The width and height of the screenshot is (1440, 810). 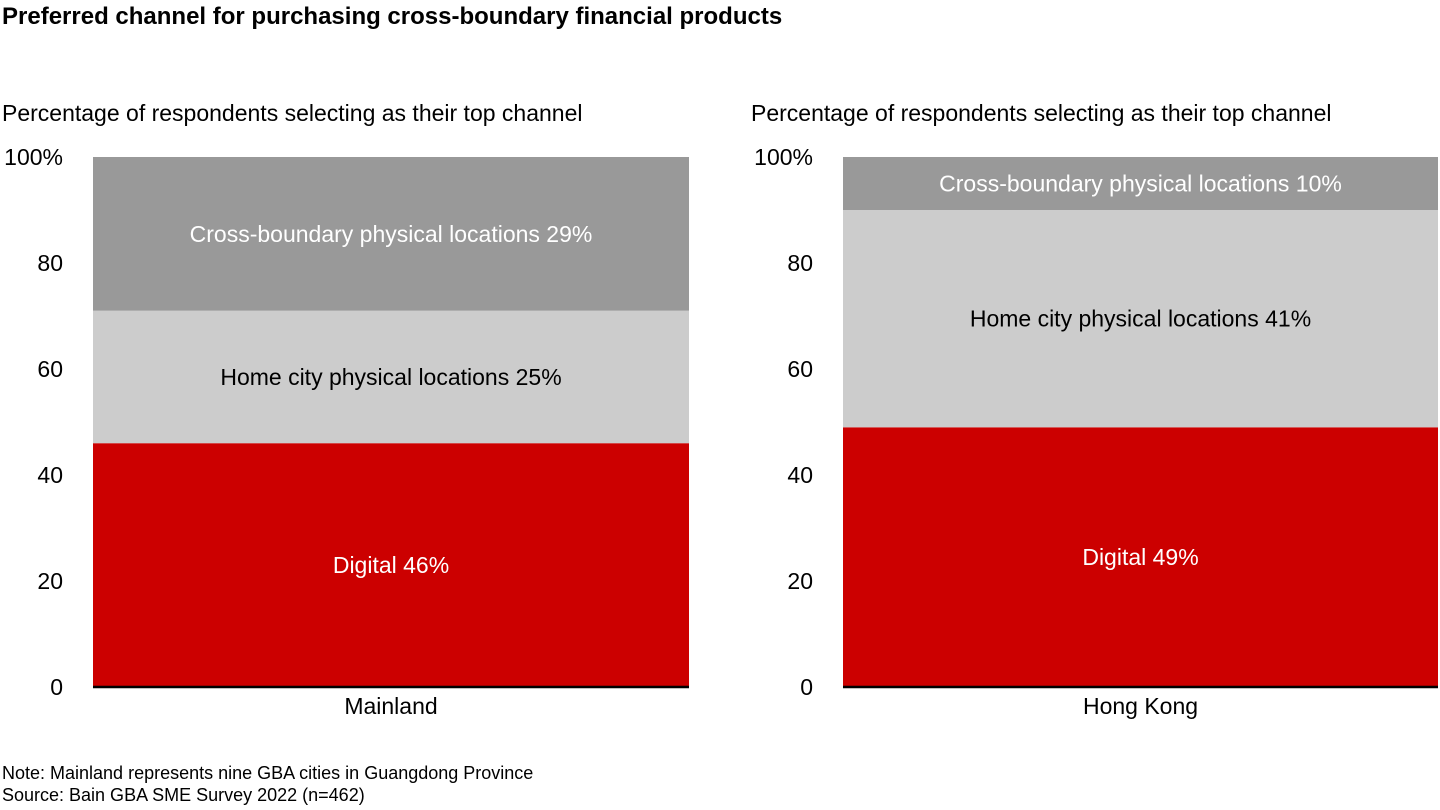 I want to click on hong-kong-digital-bar, so click(x=1140, y=557).